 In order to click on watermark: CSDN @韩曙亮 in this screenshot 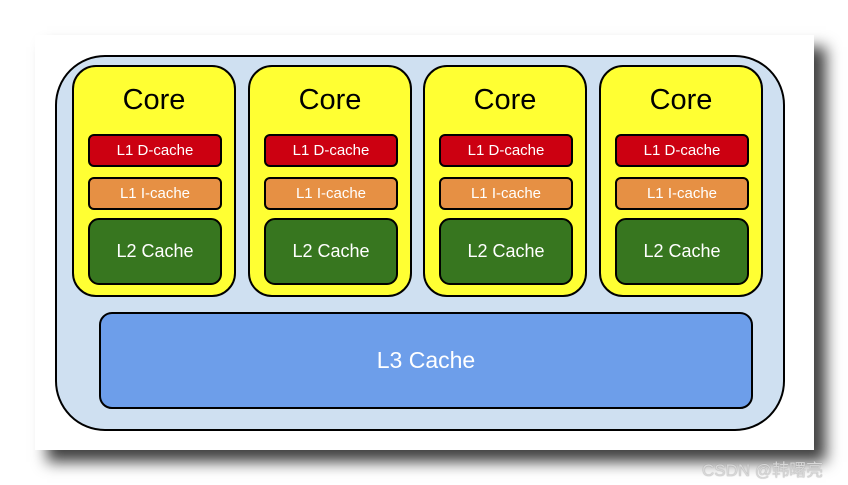, I will do `click(763, 470)`.